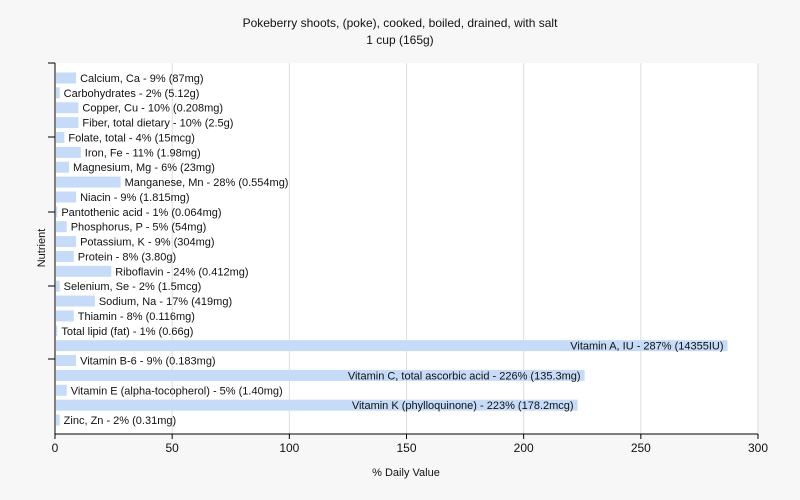 This screenshot has width=800, height=500. What do you see at coordinates (641, 448) in the screenshot?
I see `x-tick-label: 250` at bounding box center [641, 448].